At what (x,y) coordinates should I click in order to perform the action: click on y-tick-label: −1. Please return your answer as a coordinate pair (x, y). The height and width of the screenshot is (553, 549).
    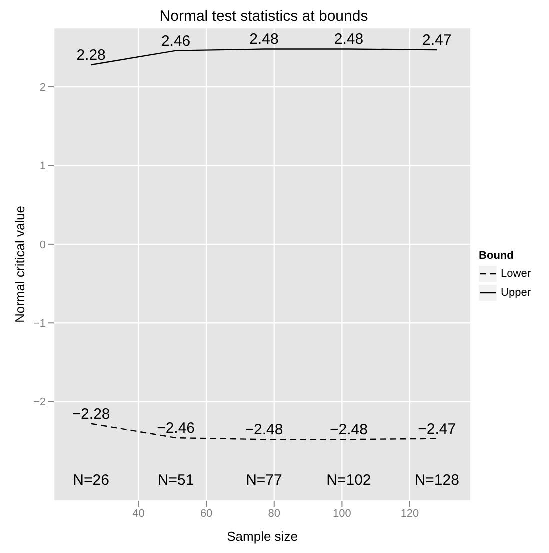
    Looking at the image, I should click on (39, 324).